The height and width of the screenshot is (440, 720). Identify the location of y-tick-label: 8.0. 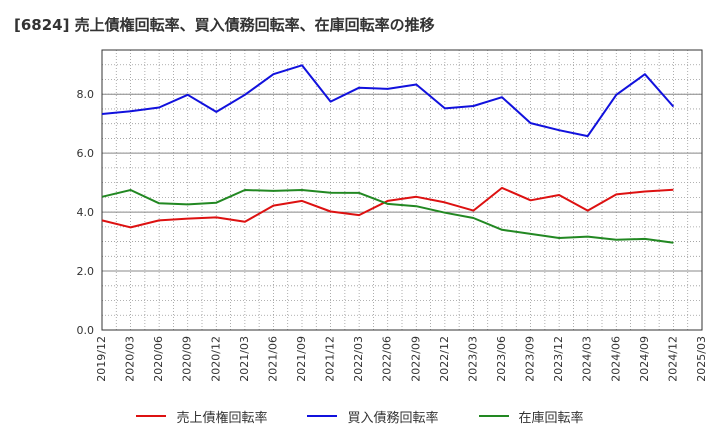
(86, 94).